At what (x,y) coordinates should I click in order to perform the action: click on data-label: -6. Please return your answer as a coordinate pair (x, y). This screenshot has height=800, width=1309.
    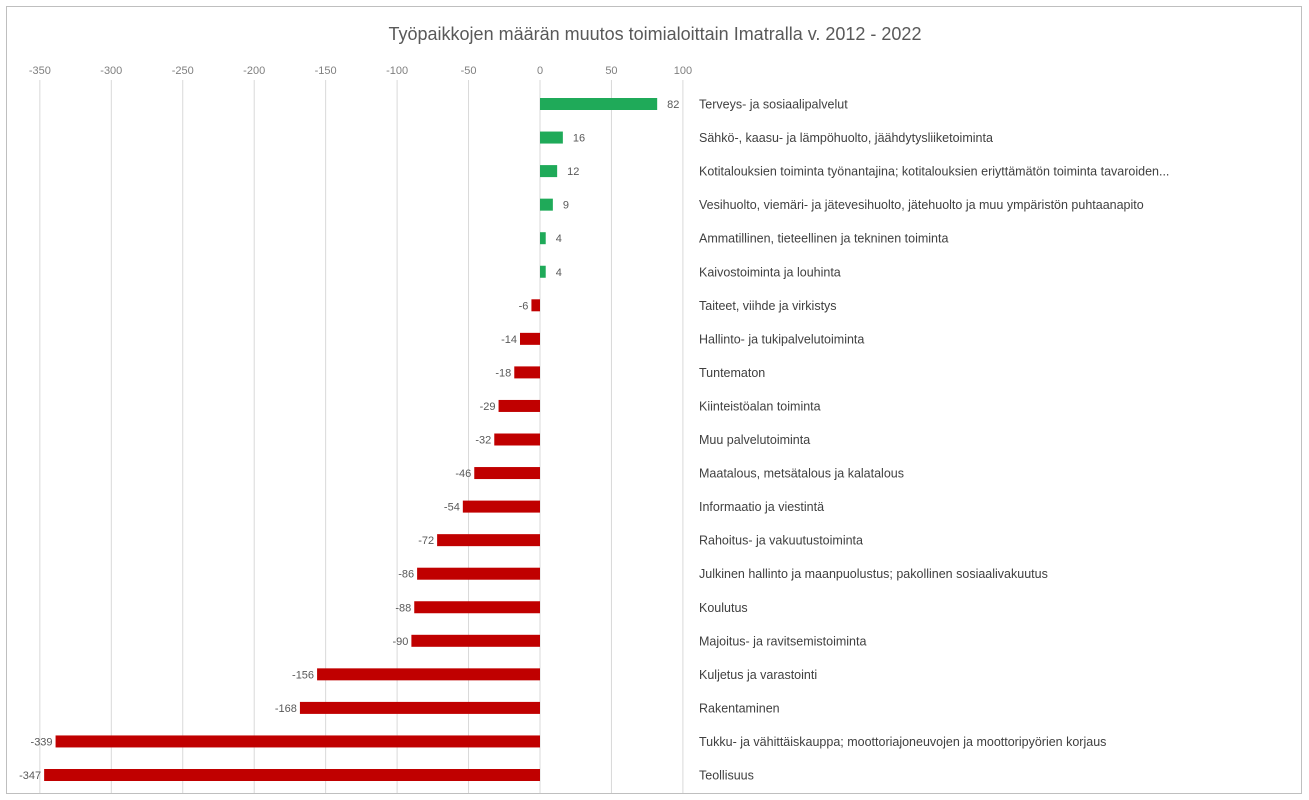
    Looking at the image, I should click on (524, 306).